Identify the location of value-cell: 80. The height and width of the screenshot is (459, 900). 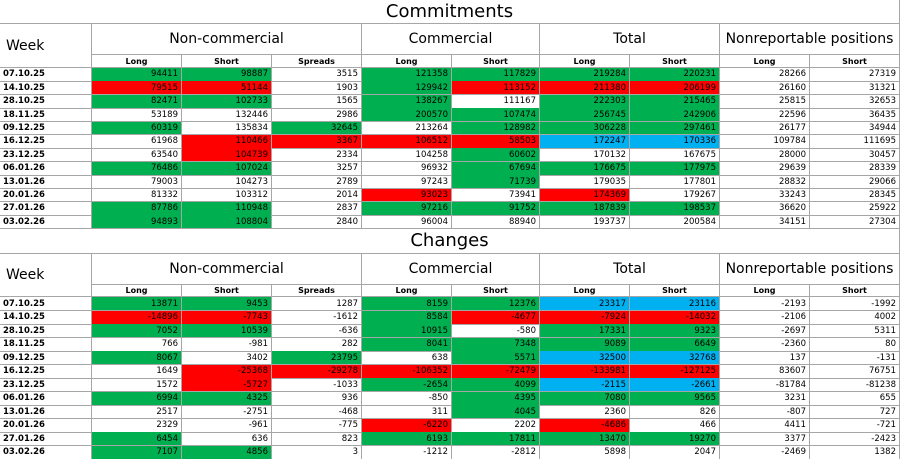
(855, 344).